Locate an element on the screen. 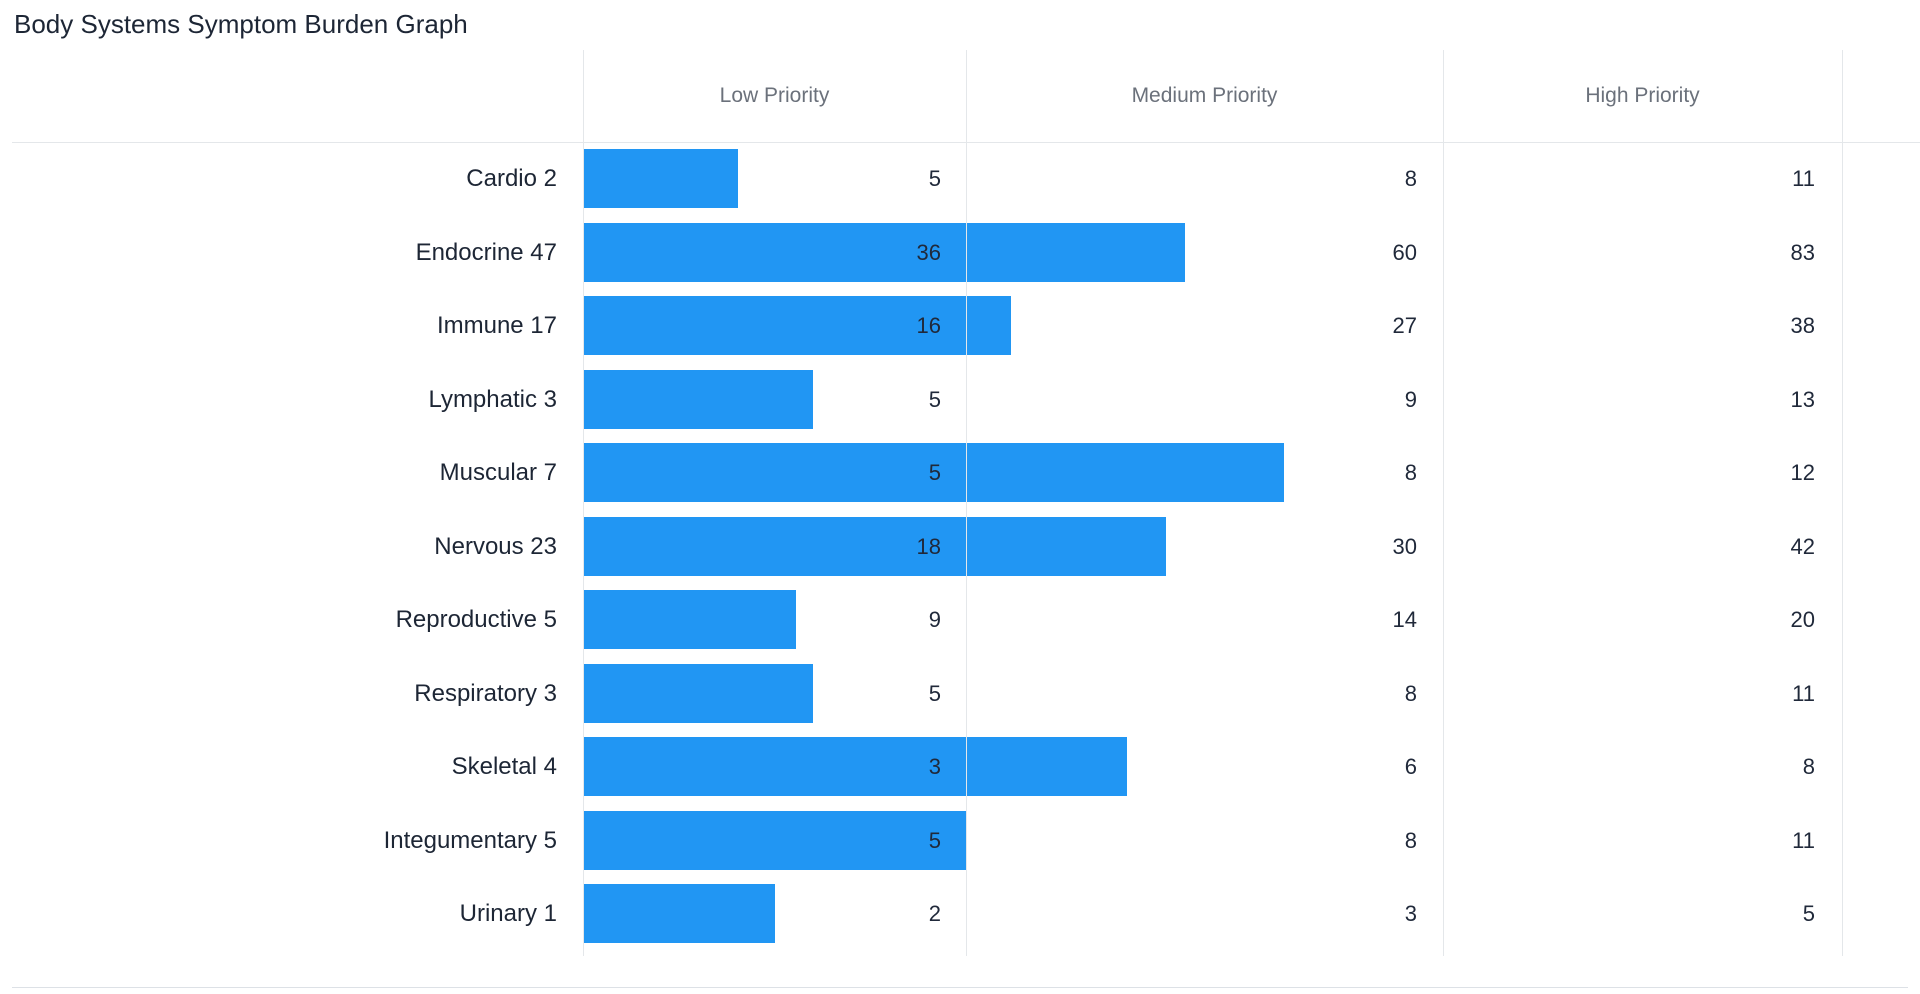 This screenshot has width=1920, height=994. low-value: 3 is located at coordinates (934, 766).